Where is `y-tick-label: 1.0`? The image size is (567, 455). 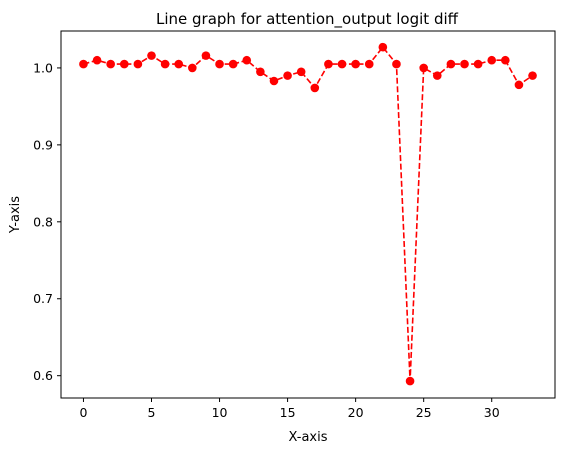 y-tick-label: 1.0 is located at coordinates (43, 67).